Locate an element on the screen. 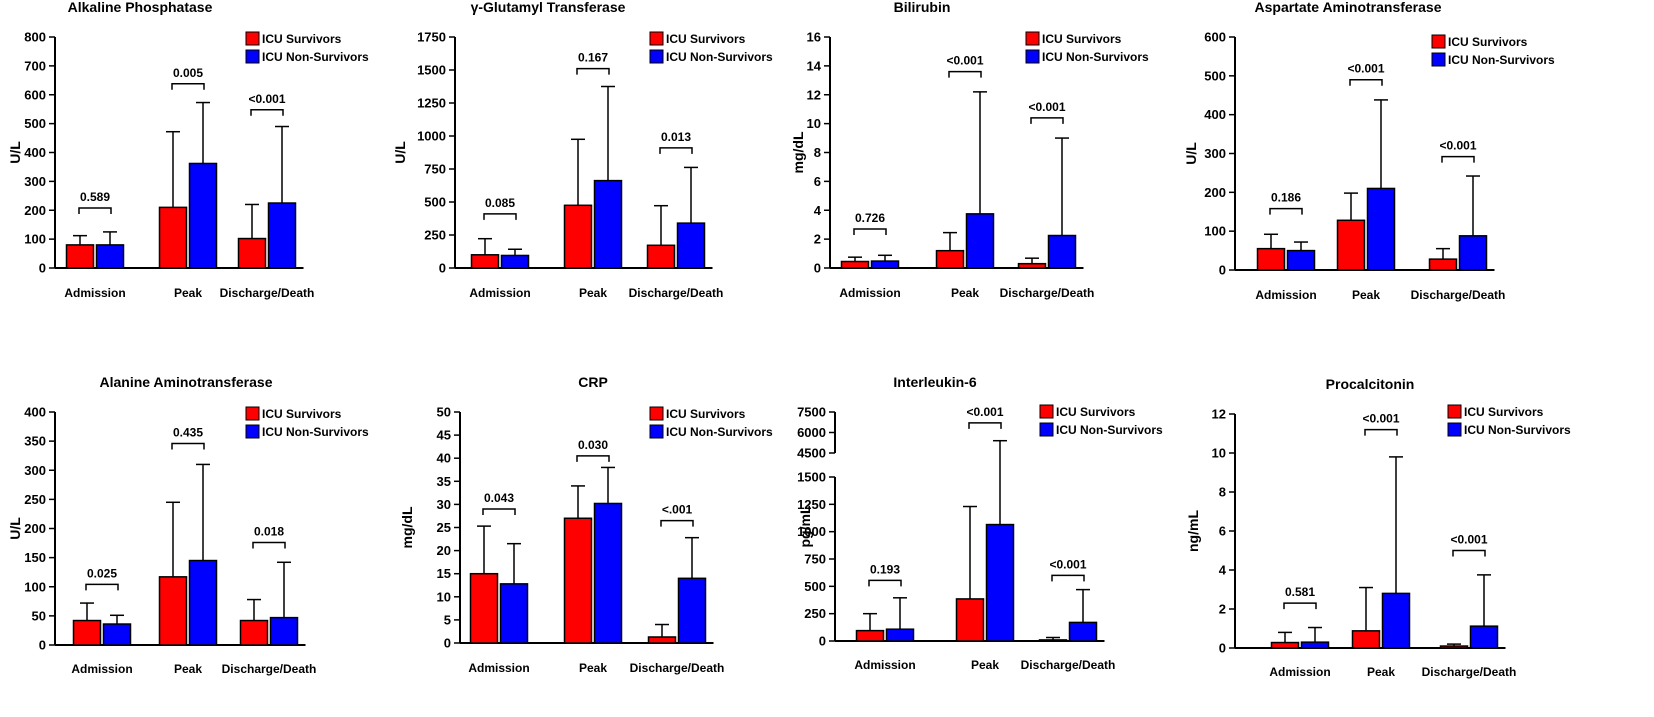  y-tick-label: 800 is located at coordinates (35, 37).